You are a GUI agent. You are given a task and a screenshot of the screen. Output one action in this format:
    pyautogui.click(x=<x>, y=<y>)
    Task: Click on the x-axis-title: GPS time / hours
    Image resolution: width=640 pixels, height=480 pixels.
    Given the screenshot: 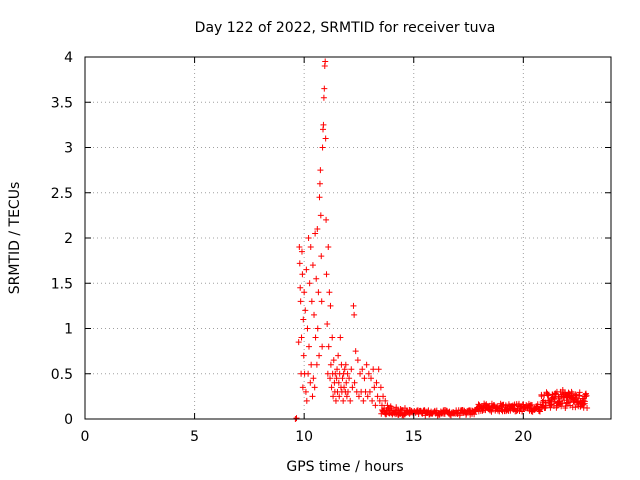 What is the action you would take?
    pyautogui.click(x=344, y=467)
    